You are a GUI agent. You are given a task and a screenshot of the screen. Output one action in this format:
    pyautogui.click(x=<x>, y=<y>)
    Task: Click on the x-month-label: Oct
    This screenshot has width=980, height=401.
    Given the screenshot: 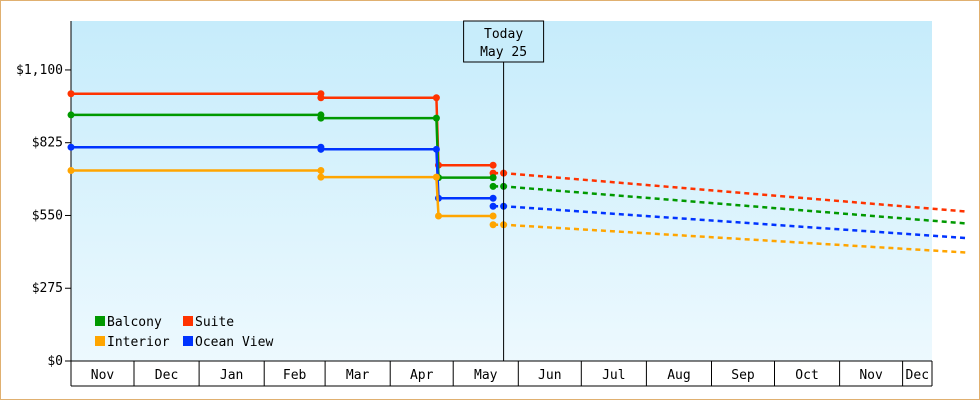 What is the action you would take?
    pyautogui.click(x=806, y=375)
    